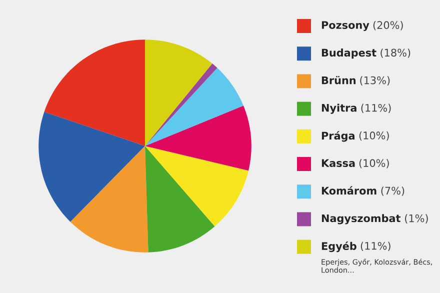  What do you see at coordinates (392, 191) in the screenshot?
I see `data-label: (7%)` at bounding box center [392, 191].